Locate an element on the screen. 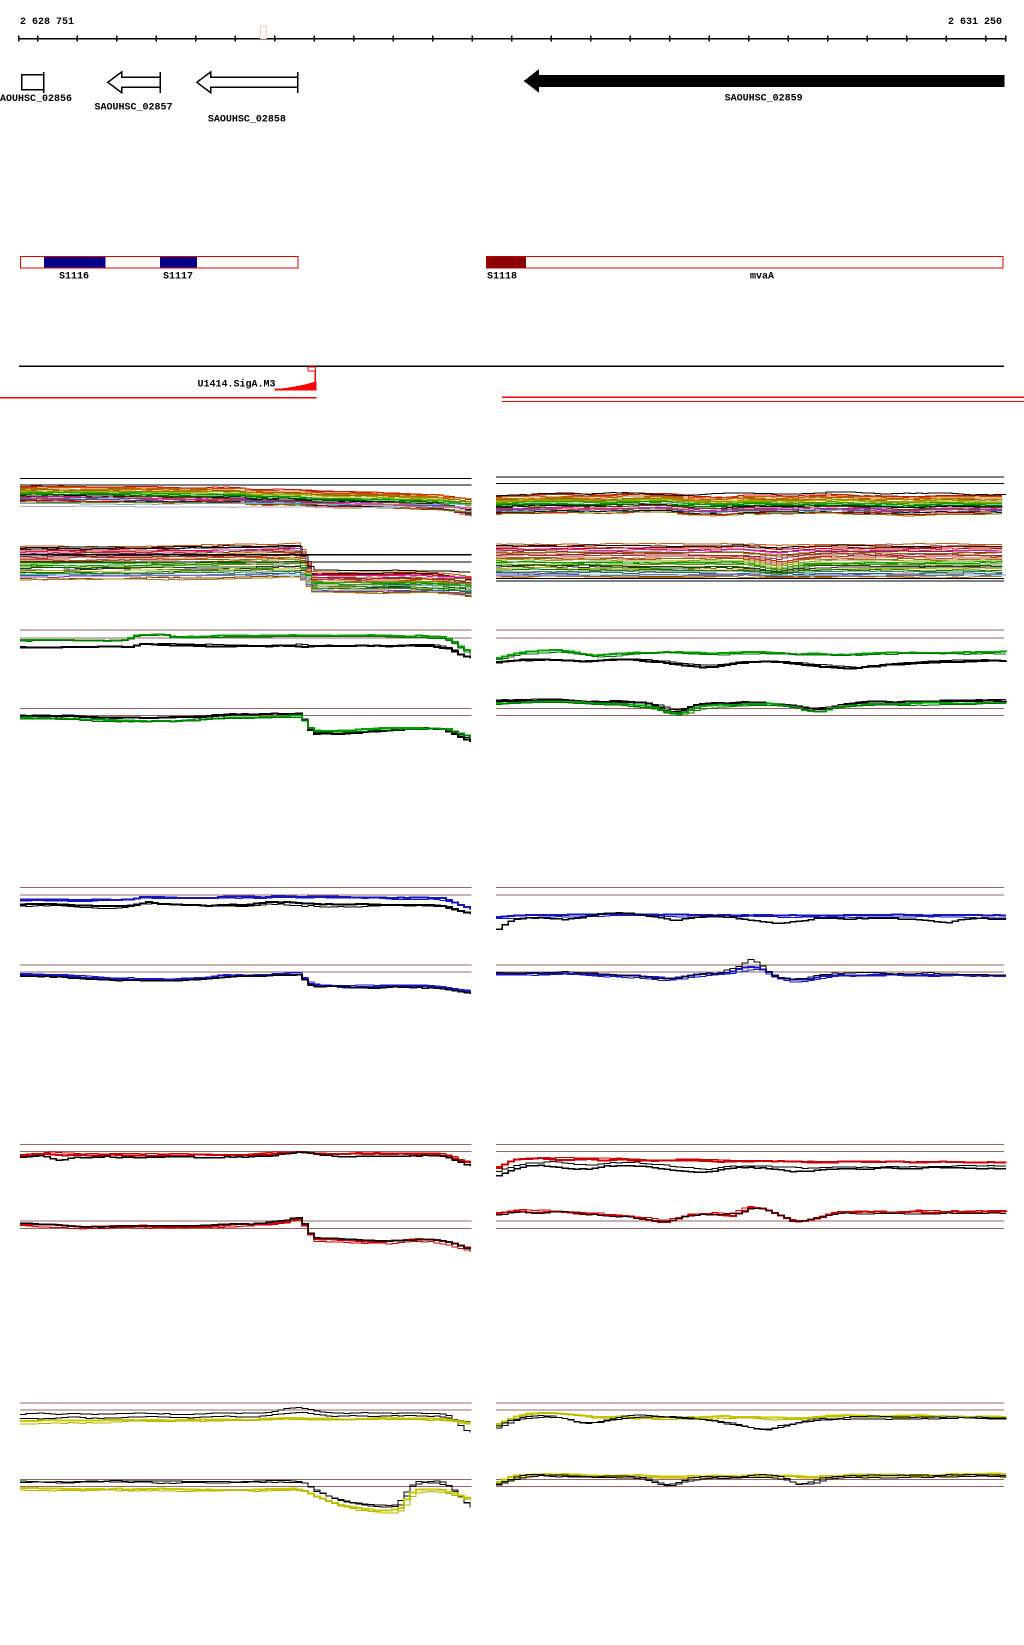  svg-text: S1116 is located at coordinates (74, 277).